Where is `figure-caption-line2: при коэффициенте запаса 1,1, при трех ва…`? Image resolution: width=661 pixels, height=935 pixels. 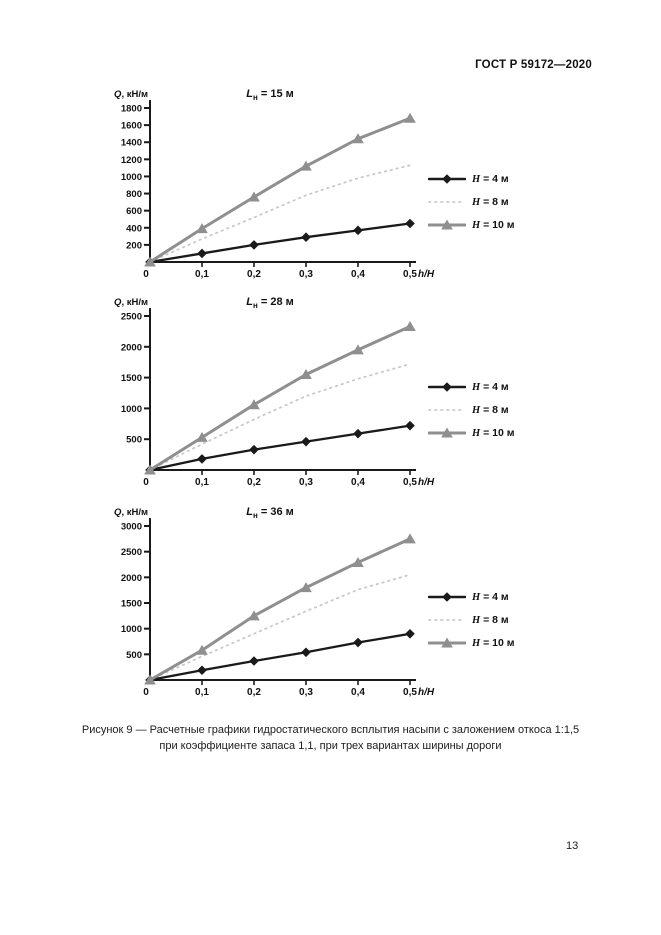 figure-caption-line2: при коэффициенте запаса 1,1, при трех ва… is located at coordinates (330, 746).